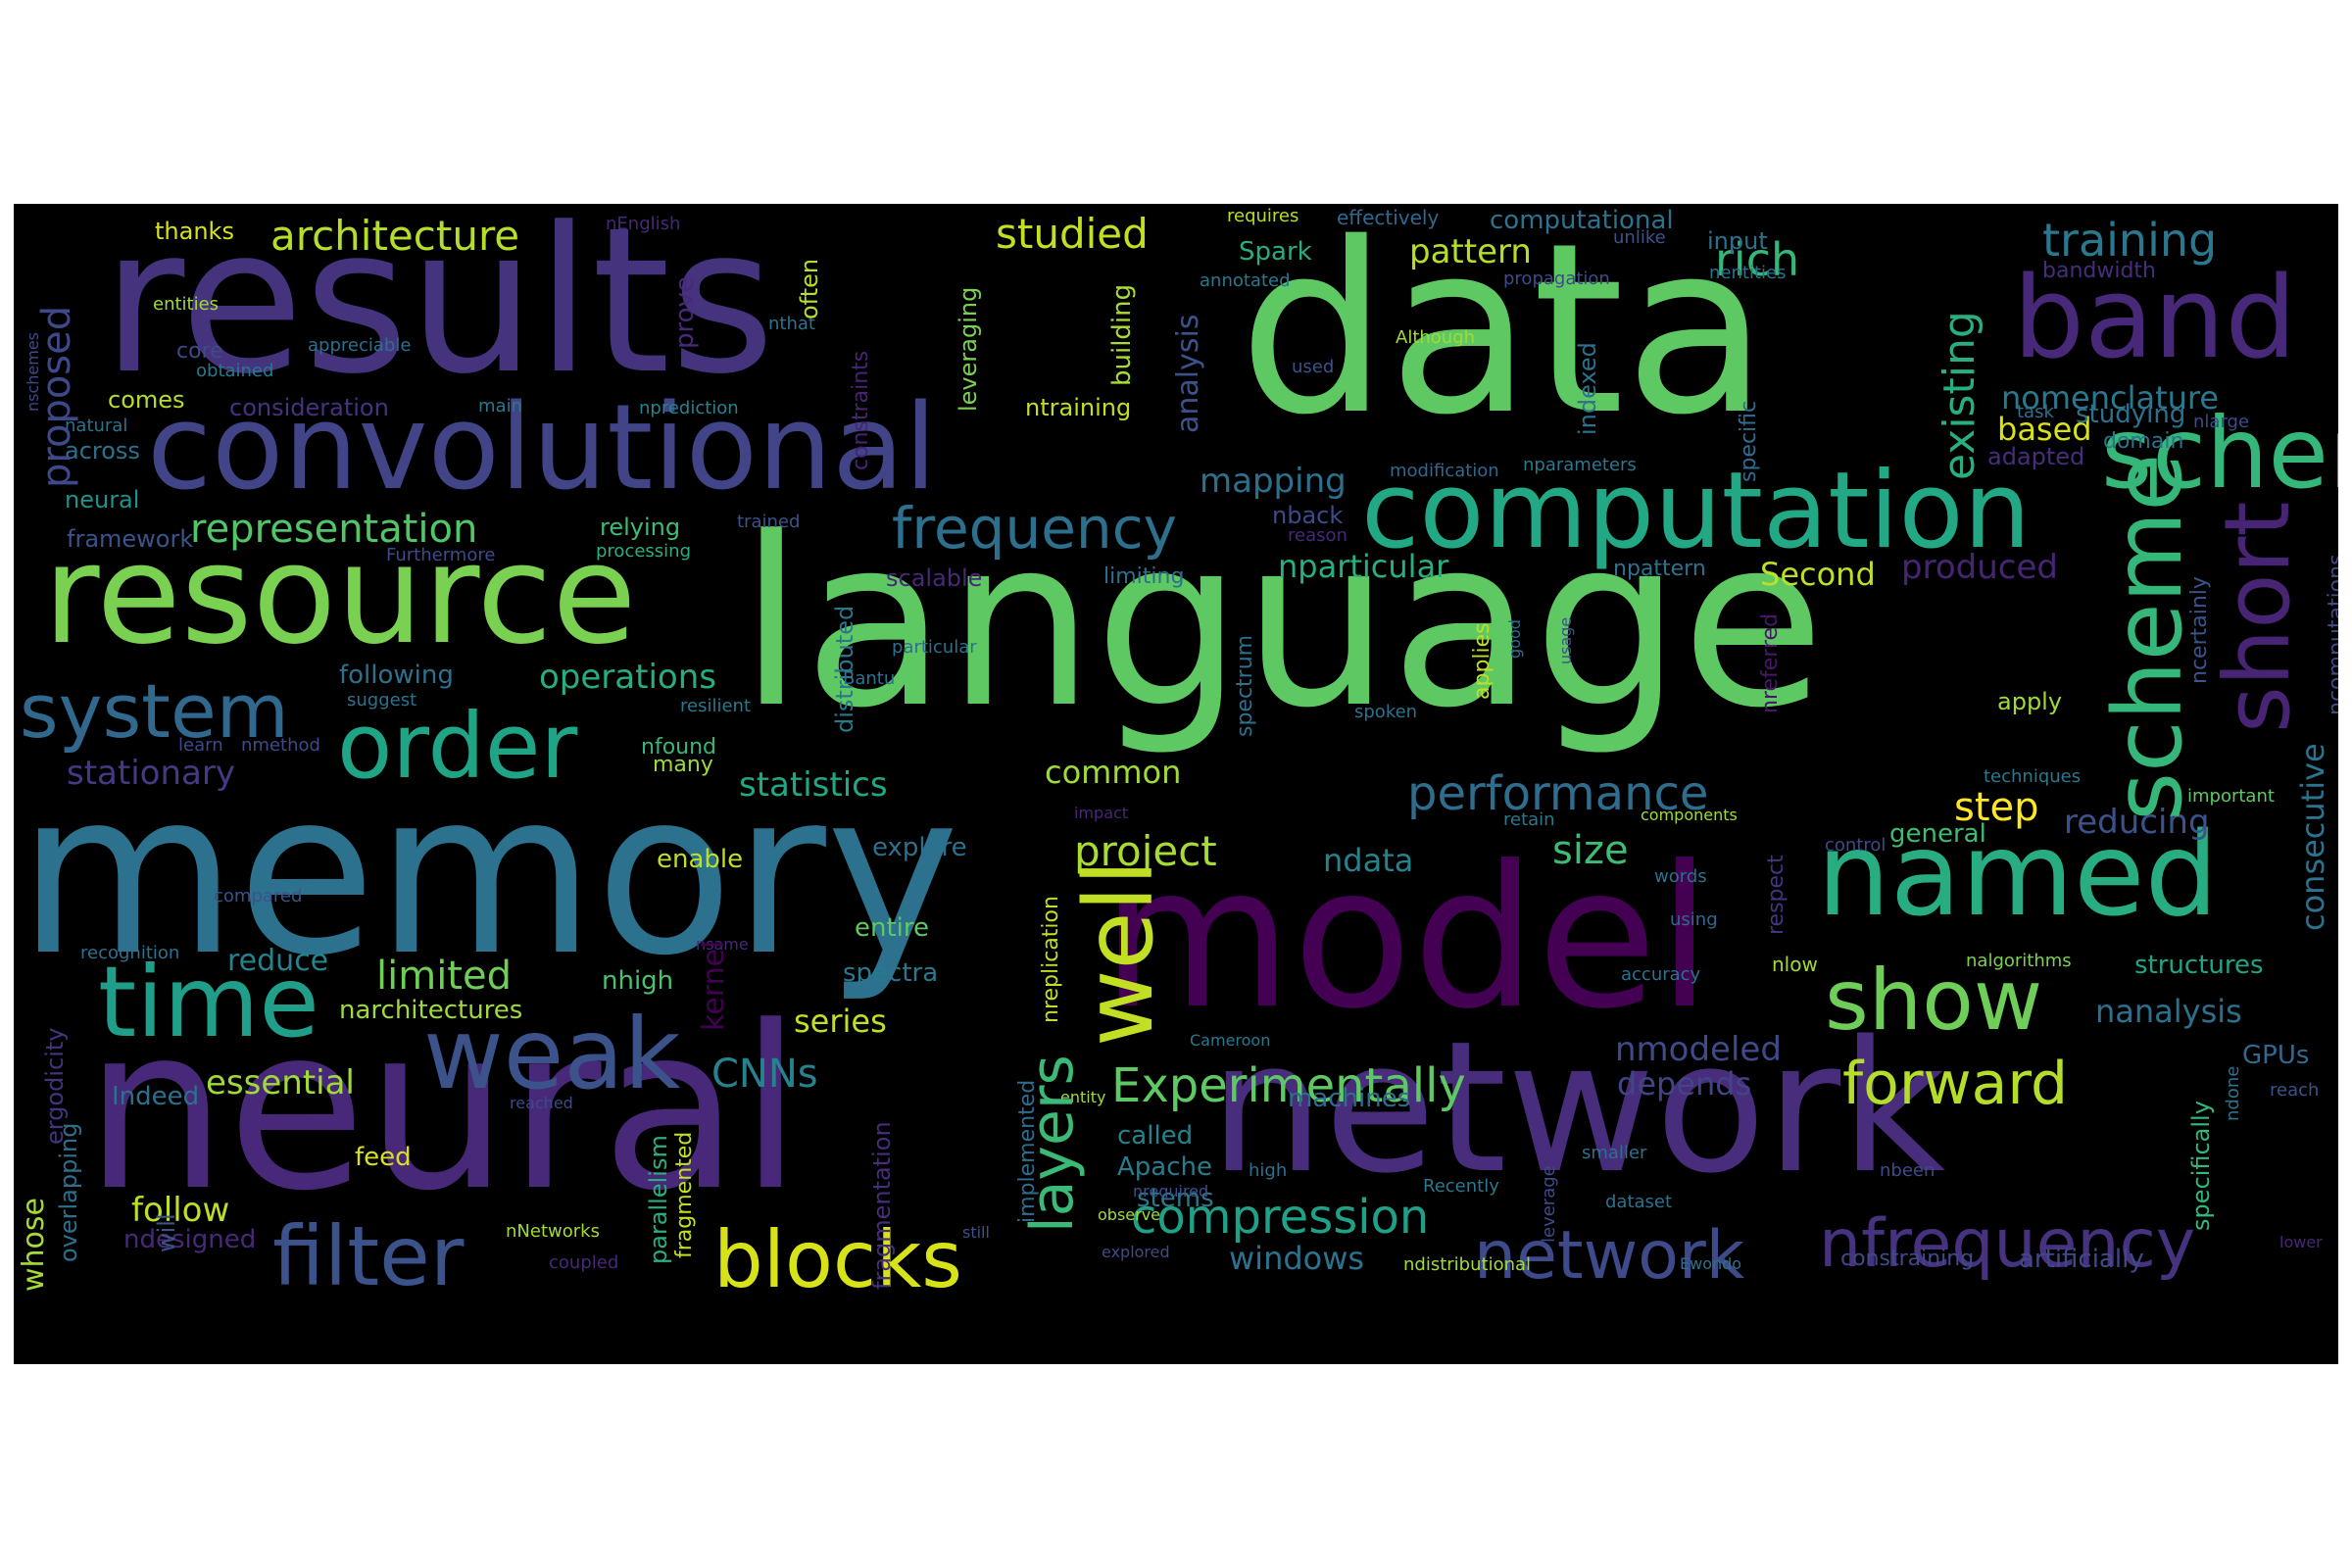 The image size is (2352, 1568). I want to click on word-accuracy: accuracy, so click(1660, 975).